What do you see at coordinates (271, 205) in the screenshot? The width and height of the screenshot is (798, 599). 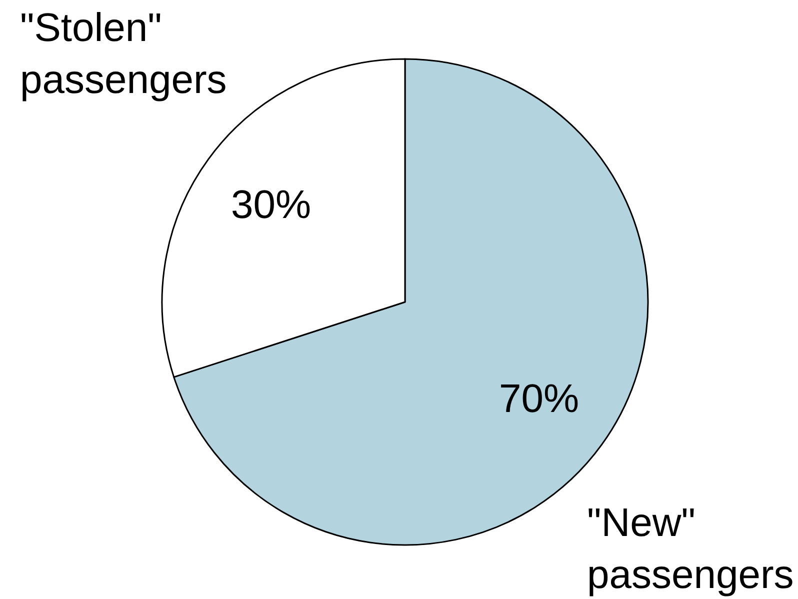 I see `data-label: 30%` at bounding box center [271, 205].